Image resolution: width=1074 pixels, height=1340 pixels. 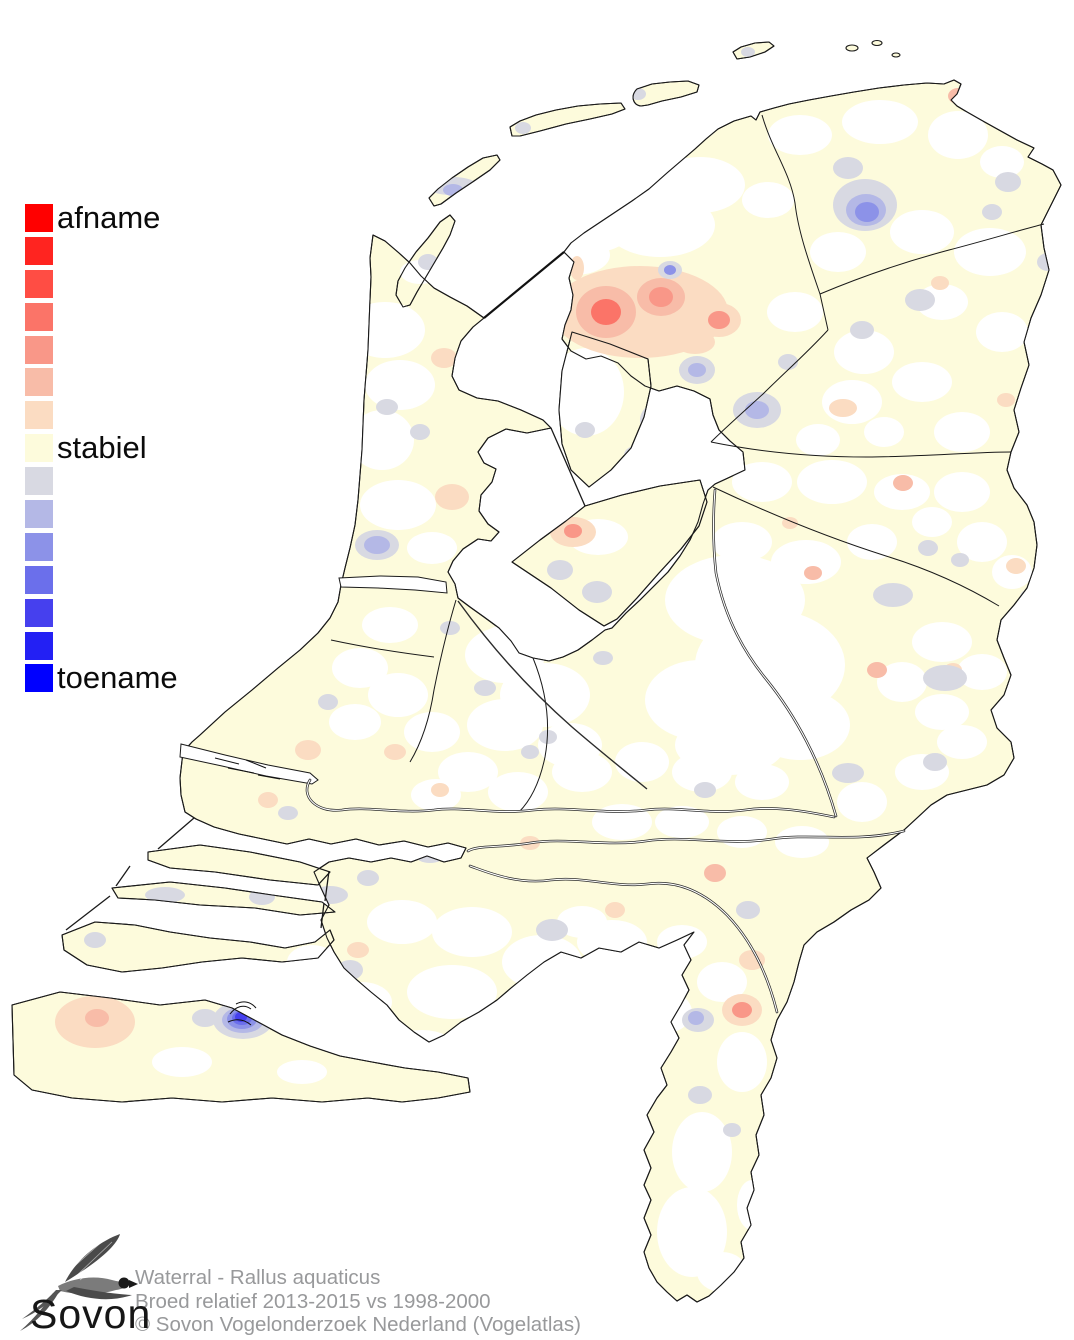 I want to click on amsterdam-rijnkanaal, so click(x=552, y=695).